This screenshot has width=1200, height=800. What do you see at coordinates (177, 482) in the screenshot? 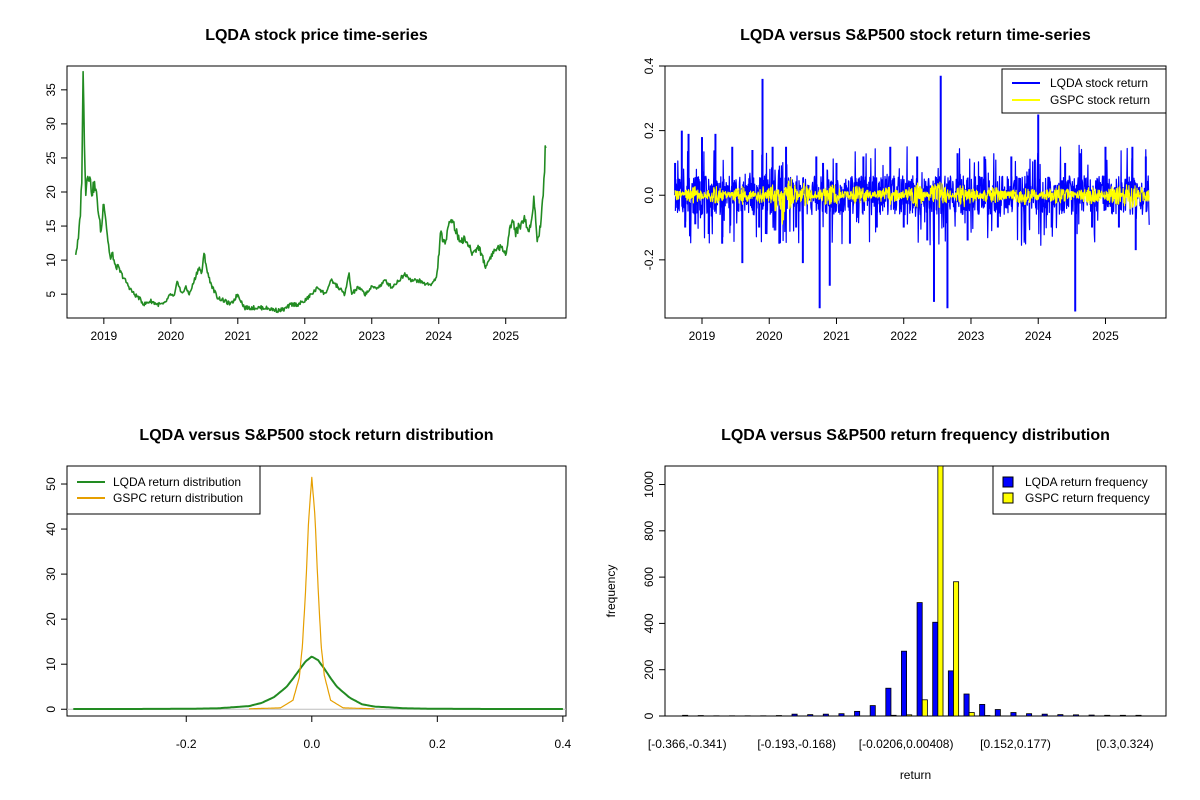
I see `panel-3-legend-label: LQDA return distribution` at bounding box center [177, 482].